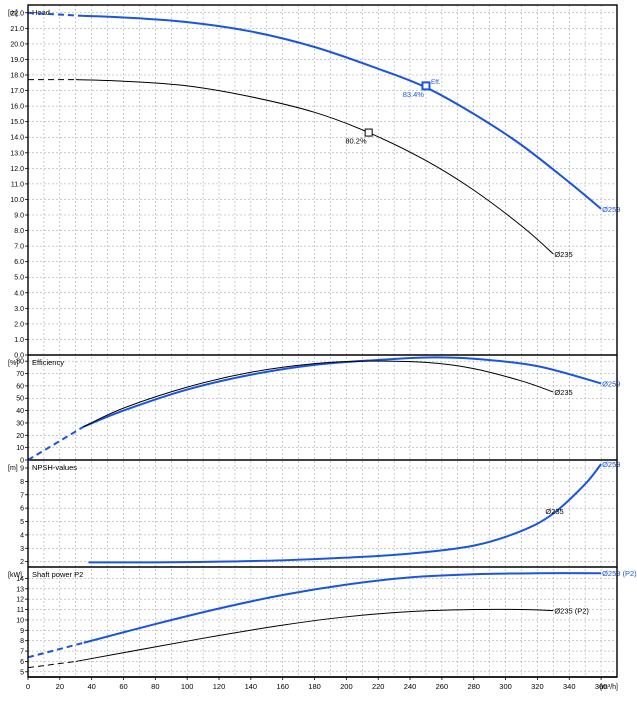  Describe the element at coordinates (54, 467) in the screenshot. I see `panel-title: NPSH-values` at that location.